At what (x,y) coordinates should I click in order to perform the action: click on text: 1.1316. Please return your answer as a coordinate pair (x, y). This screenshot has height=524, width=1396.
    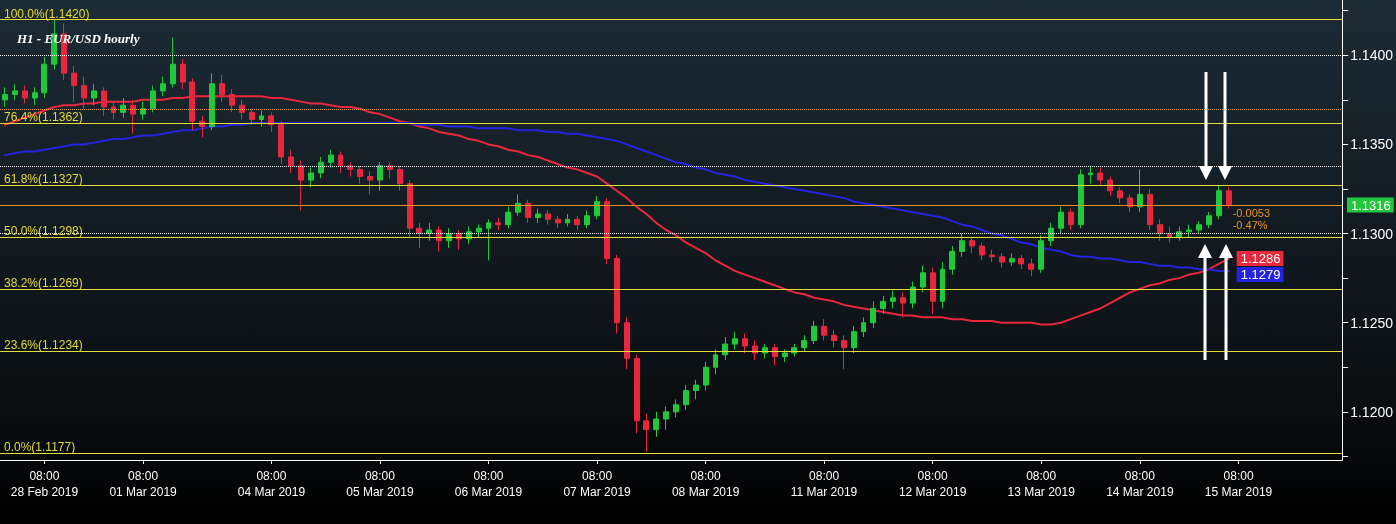
    Looking at the image, I should click on (1371, 205).